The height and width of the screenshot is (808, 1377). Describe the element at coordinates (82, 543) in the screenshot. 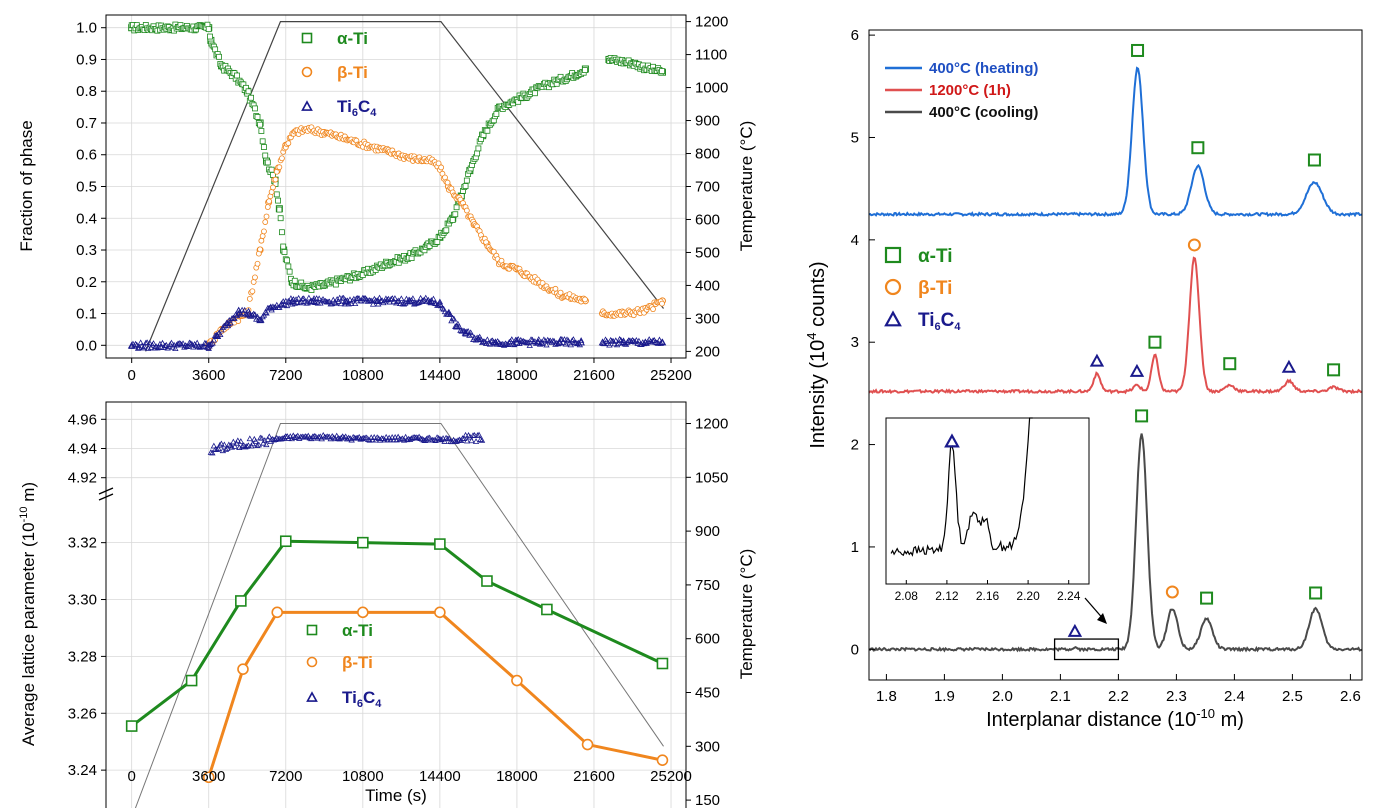

I see `lattice-ytick-label: 3.32` at that location.